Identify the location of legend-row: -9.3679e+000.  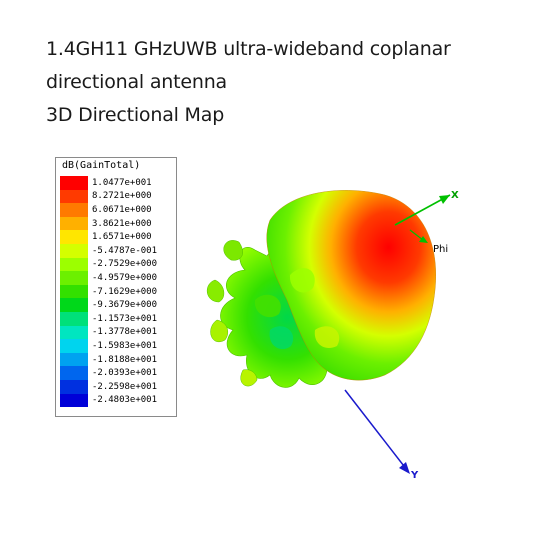
(117, 305).